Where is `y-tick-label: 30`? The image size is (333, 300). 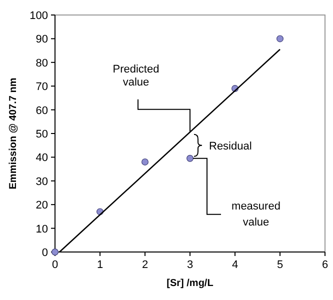 y-tick-label: 30 is located at coordinates (42, 182).